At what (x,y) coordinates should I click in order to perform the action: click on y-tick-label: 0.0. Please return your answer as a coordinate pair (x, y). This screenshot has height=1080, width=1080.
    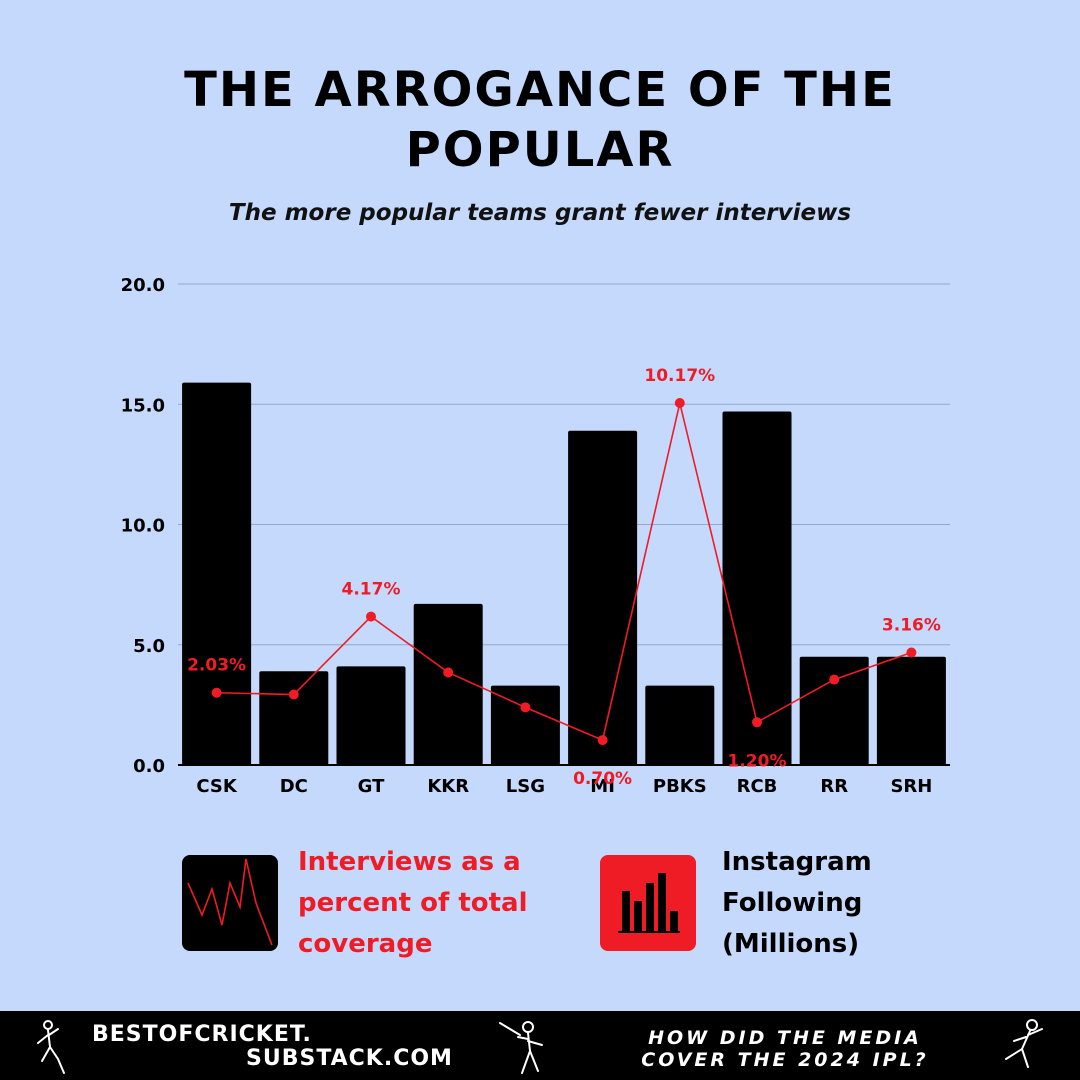
    Looking at the image, I should click on (149, 766).